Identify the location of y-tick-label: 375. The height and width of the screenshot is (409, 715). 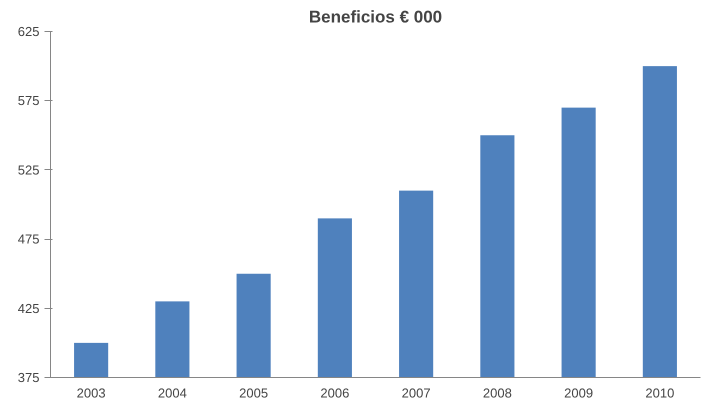
(29, 377).